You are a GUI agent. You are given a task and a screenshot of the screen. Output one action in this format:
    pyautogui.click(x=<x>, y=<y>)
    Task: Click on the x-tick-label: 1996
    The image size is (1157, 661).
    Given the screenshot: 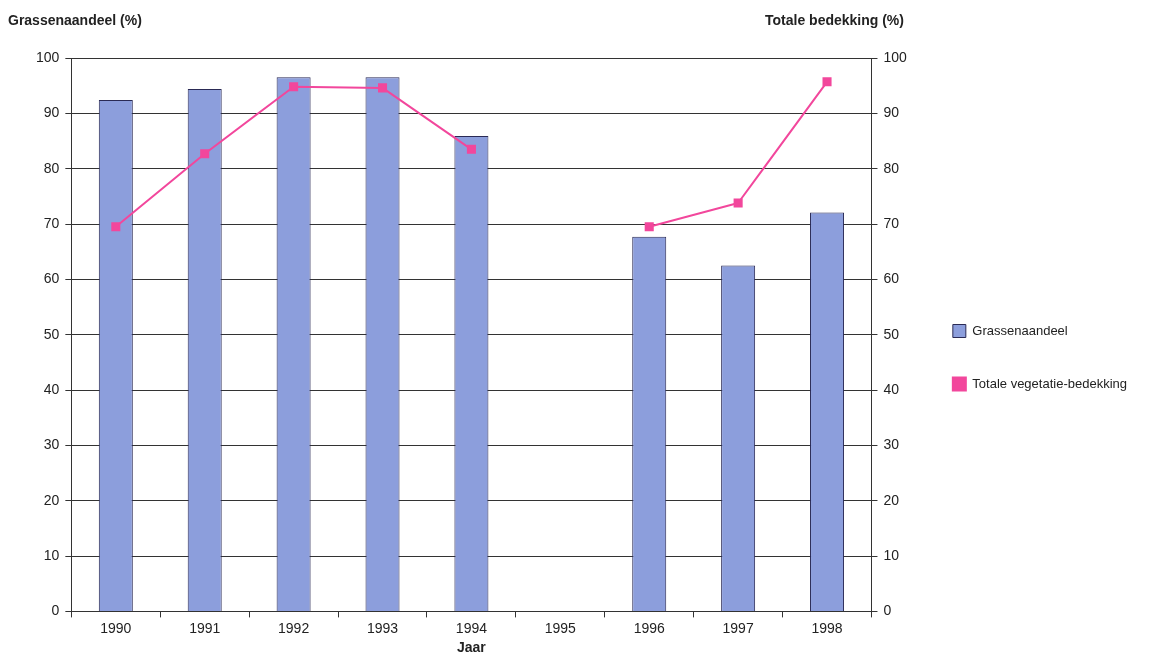 What is the action you would take?
    pyautogui.click(x=649, y=627)
    